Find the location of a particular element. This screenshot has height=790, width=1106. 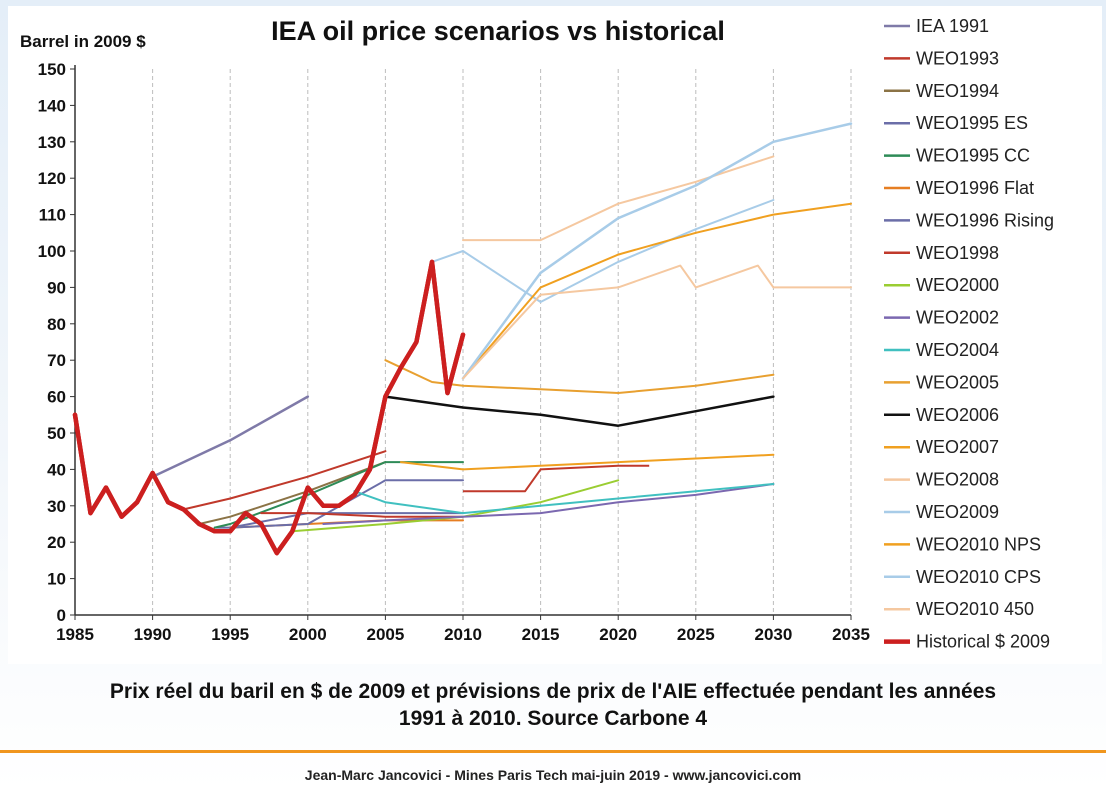

y-tick-label: 90 is located at coordinates (56, 287).